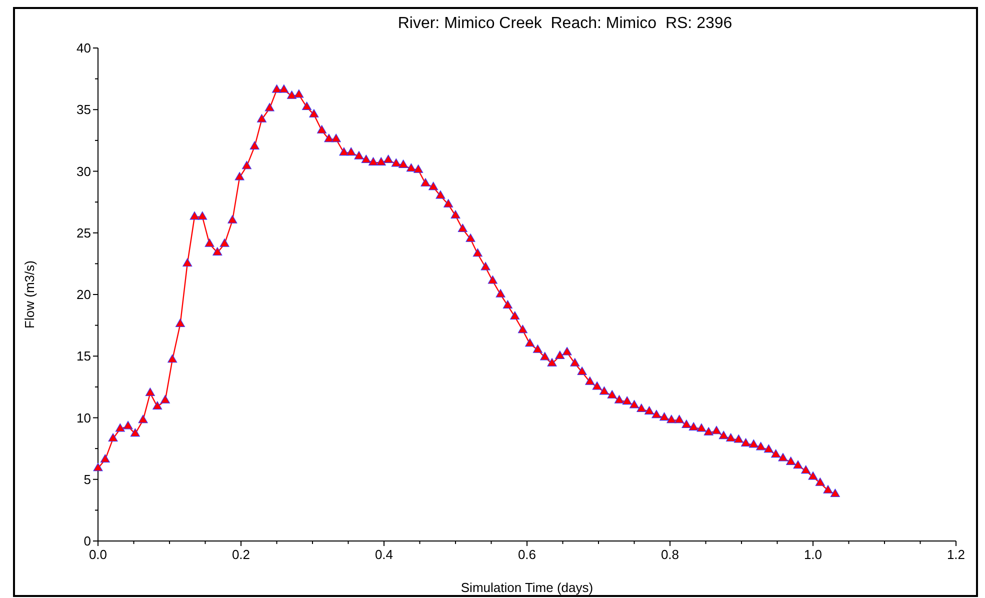 The height and width of the screenshot is (598, 985). I want to click on chart-title: River: Mimico Creek Reach: Mimico RS: 2396, so click(565, 23).